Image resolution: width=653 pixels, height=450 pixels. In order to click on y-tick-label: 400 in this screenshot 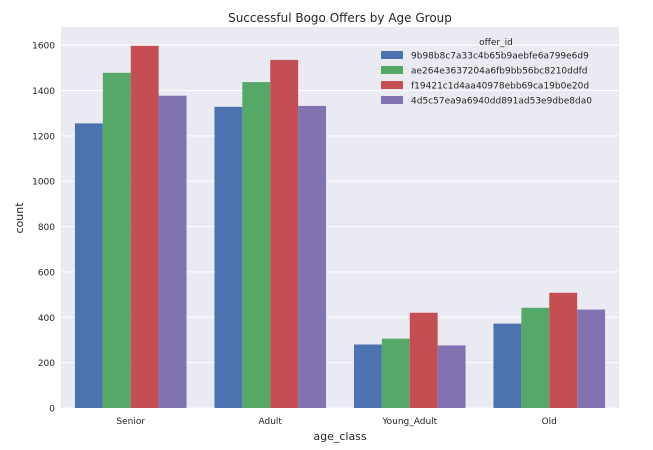, I will do `click(46, 319)`.